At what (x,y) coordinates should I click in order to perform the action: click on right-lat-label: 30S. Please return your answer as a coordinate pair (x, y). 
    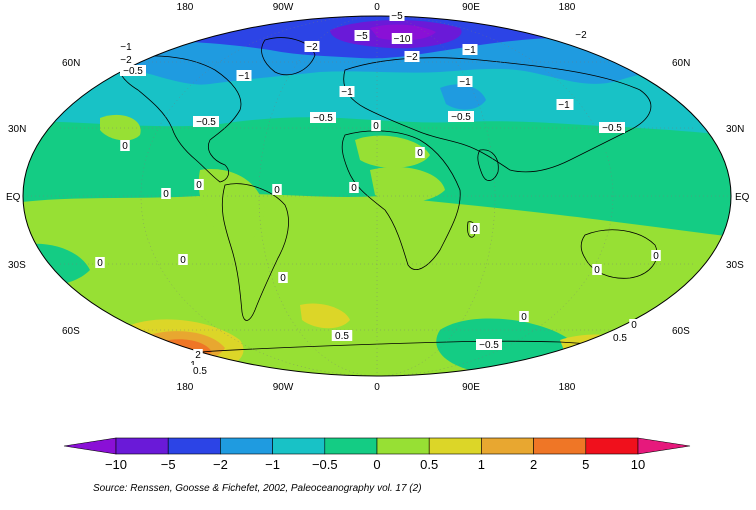
    Looking at the image, I should click on (735, 265).